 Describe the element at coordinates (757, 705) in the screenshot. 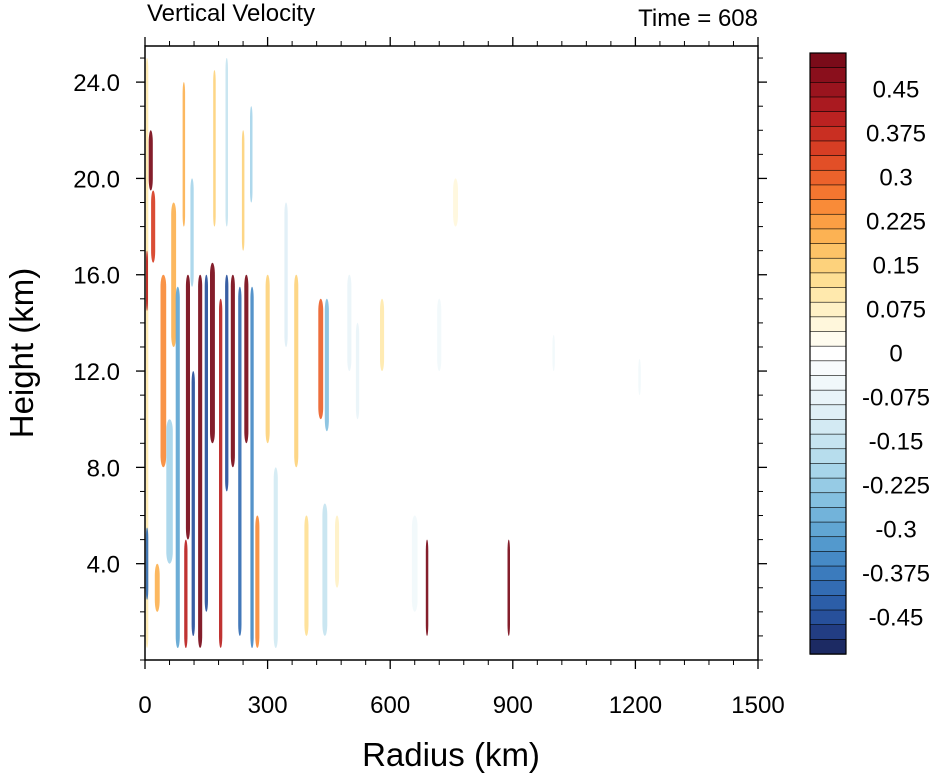

I see `x-tick-label: 1500` at that location.